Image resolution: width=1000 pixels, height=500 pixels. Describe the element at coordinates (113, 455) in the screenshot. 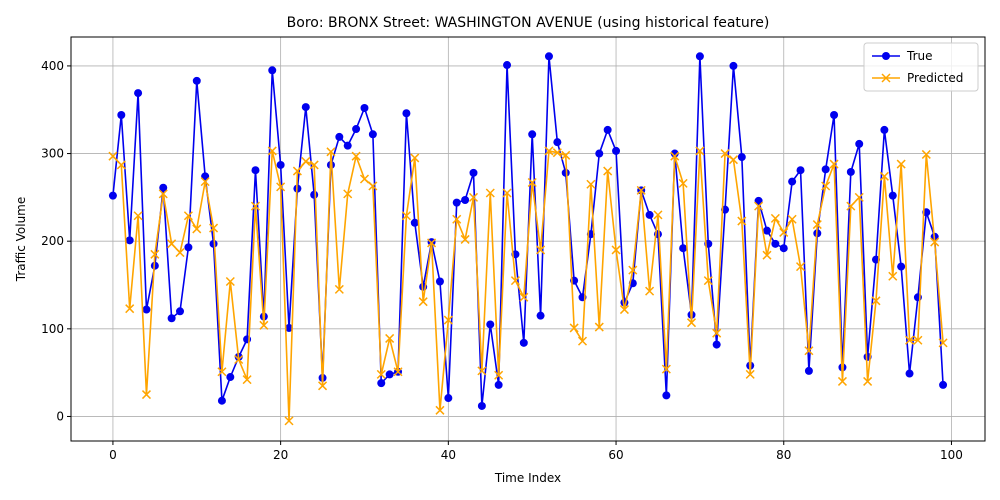

I see `x-tick-label: 0` at that location.